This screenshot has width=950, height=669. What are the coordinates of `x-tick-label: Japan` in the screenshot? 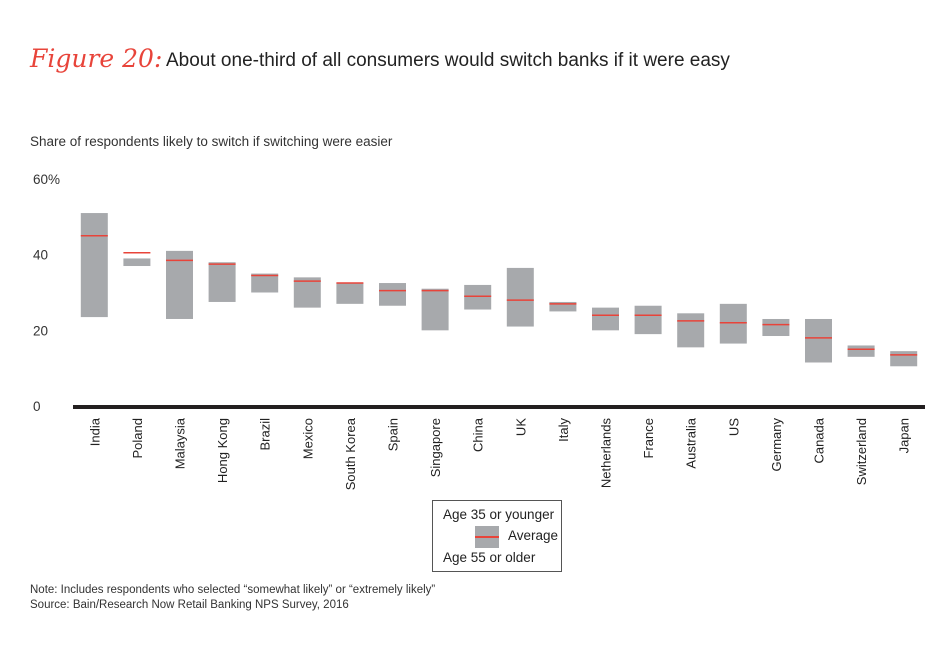 It's located at (904, 435).